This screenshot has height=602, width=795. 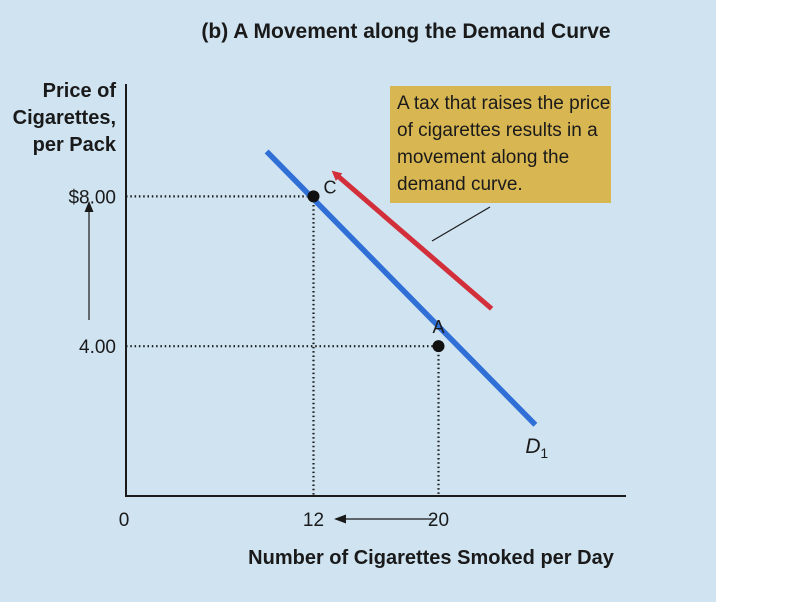 I want to click on chart-title: (b) A Movement along the Demand Curve, so click(x=405, y=31).